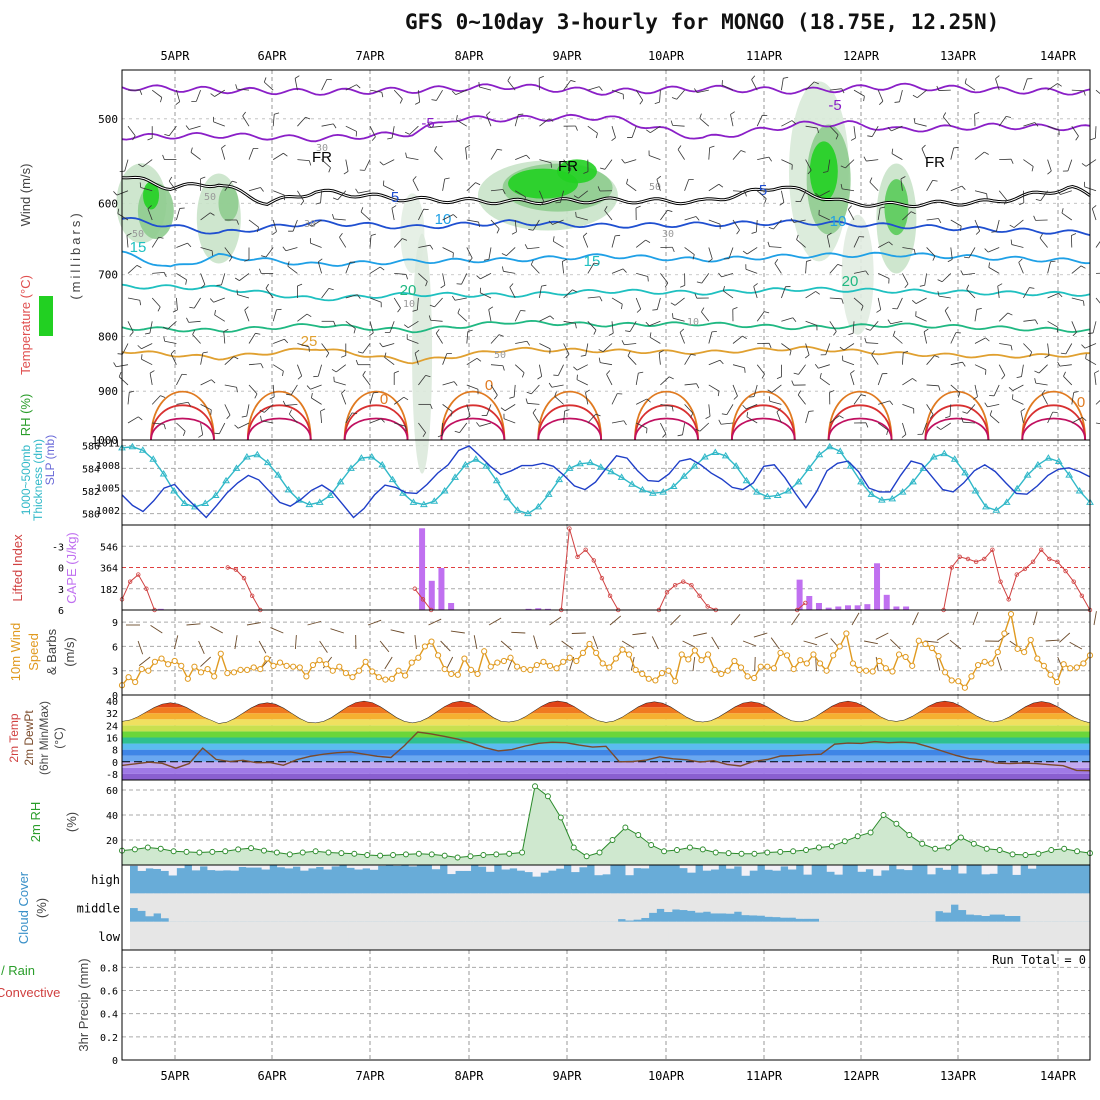 The width and height of the screenshot is (1100, 1100). Describe the element at coordinates (91, 515) in the screenshot. I see `thickness-tick-label: 580` at that location.